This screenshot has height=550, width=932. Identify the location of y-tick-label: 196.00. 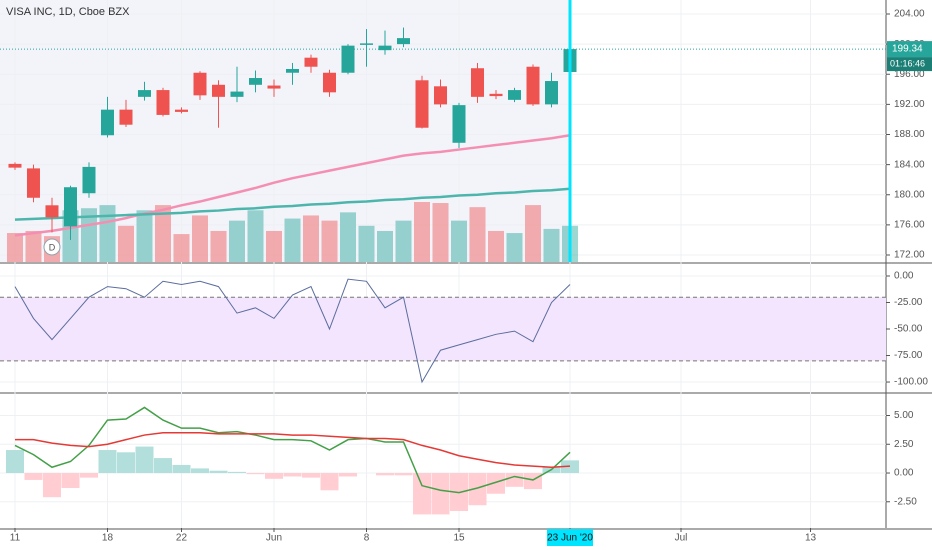
(909, 74).